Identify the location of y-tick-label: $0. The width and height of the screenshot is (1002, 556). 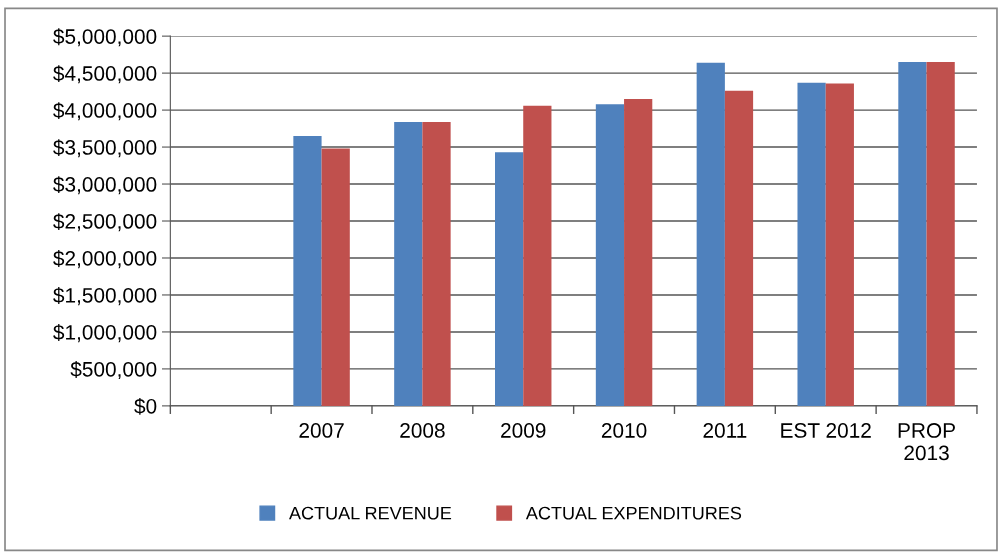
(145, 406).